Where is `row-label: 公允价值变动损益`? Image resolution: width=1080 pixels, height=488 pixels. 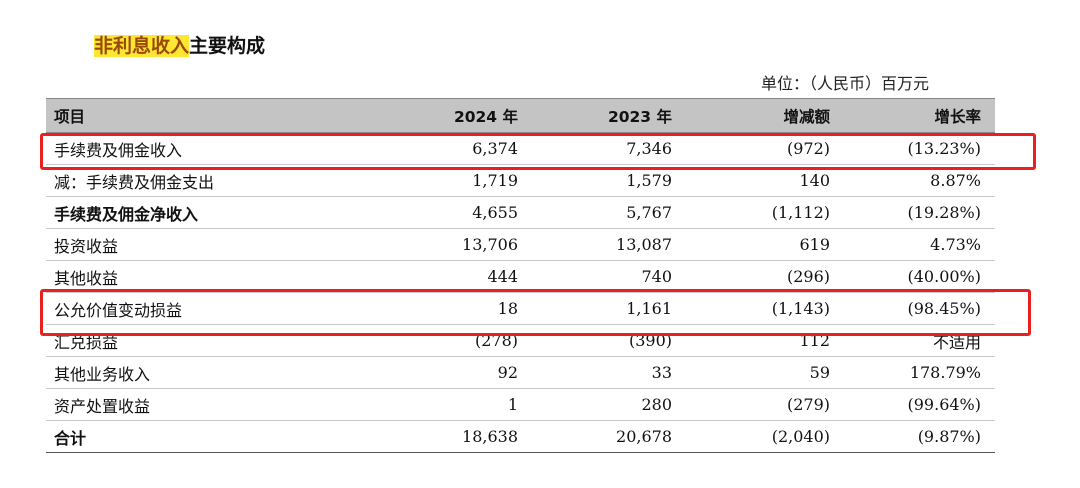
row-label: 公允价值变动损益 is located at coordinates (175, 308).